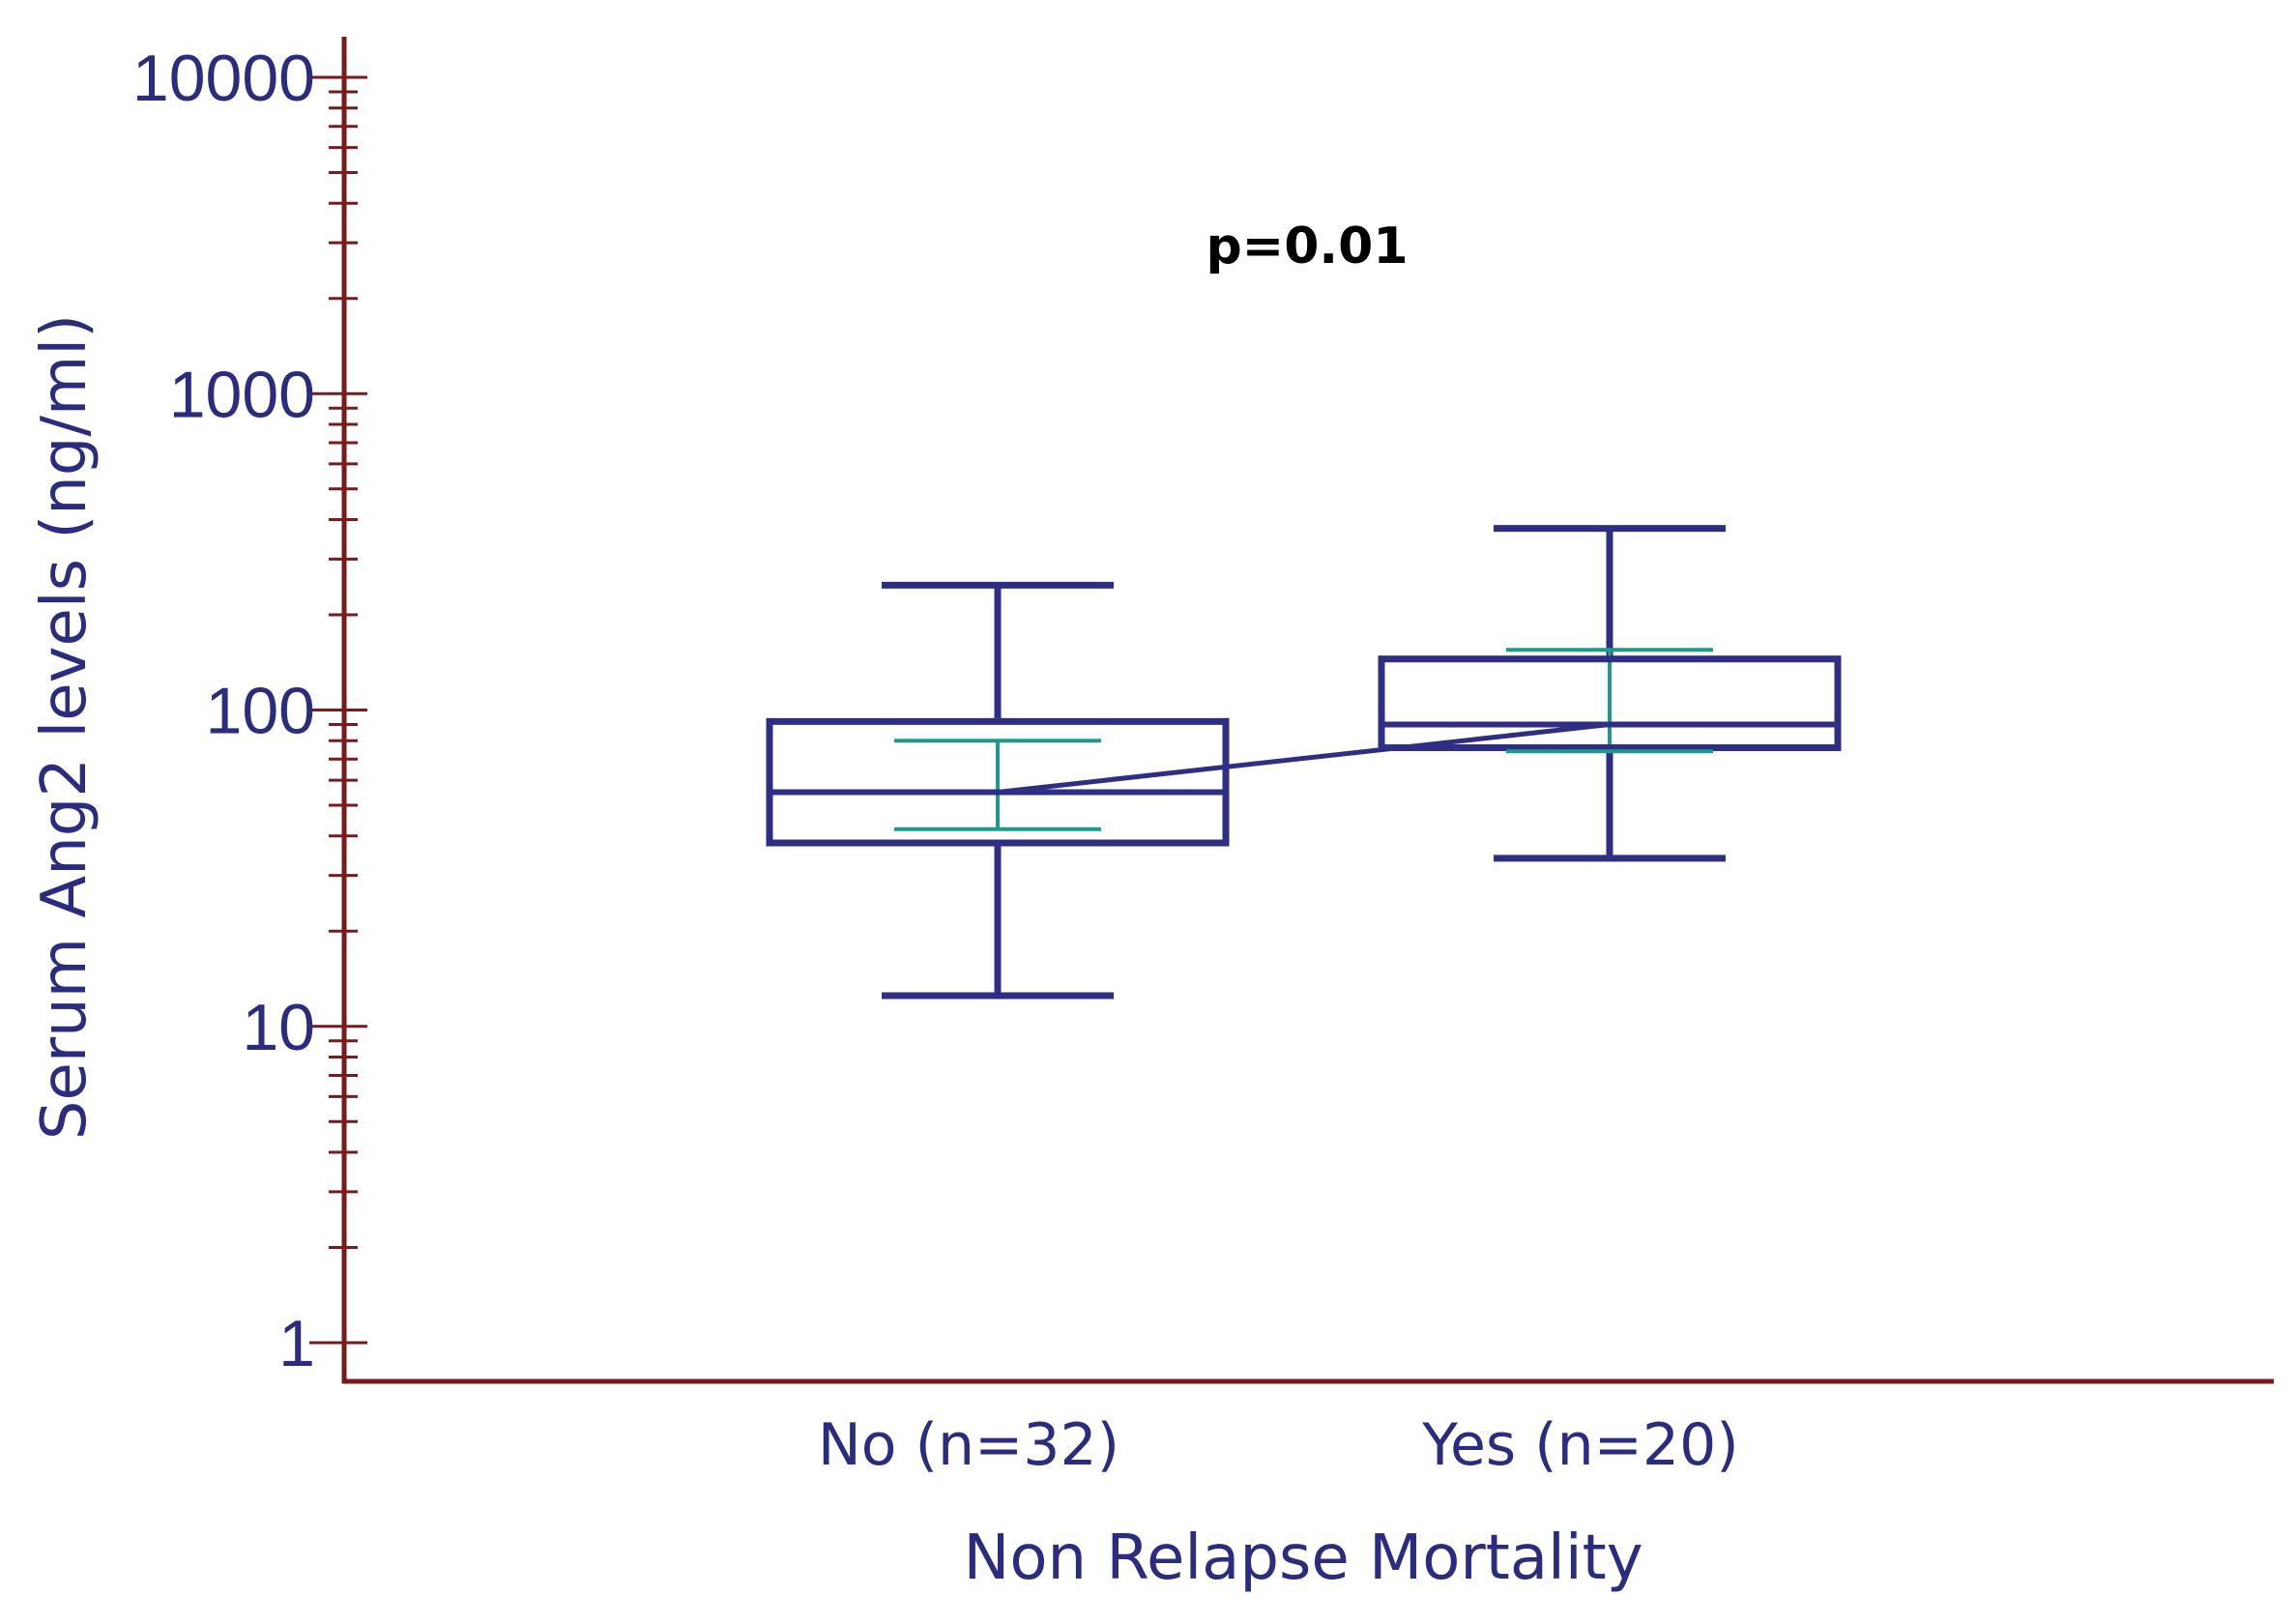  What do you see at coordinates (279, 1027) in the screenshot?
I see `y-tick-label: 10` at bounding box center [279, 1027].